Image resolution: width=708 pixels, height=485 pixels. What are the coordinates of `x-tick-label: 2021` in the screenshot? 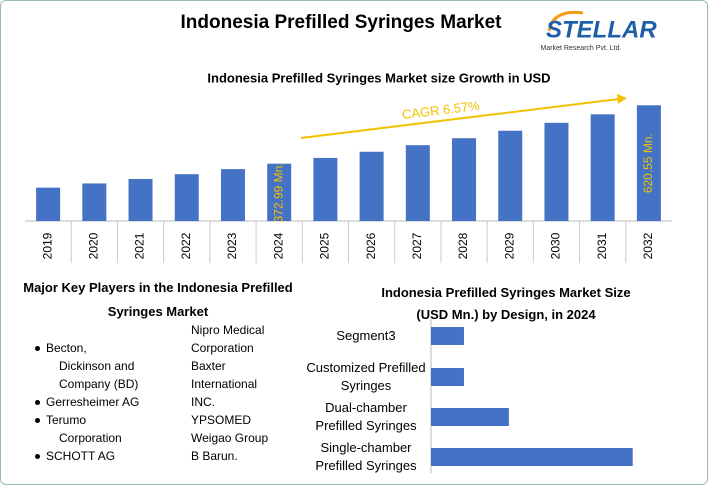 It's located at (140, 245).